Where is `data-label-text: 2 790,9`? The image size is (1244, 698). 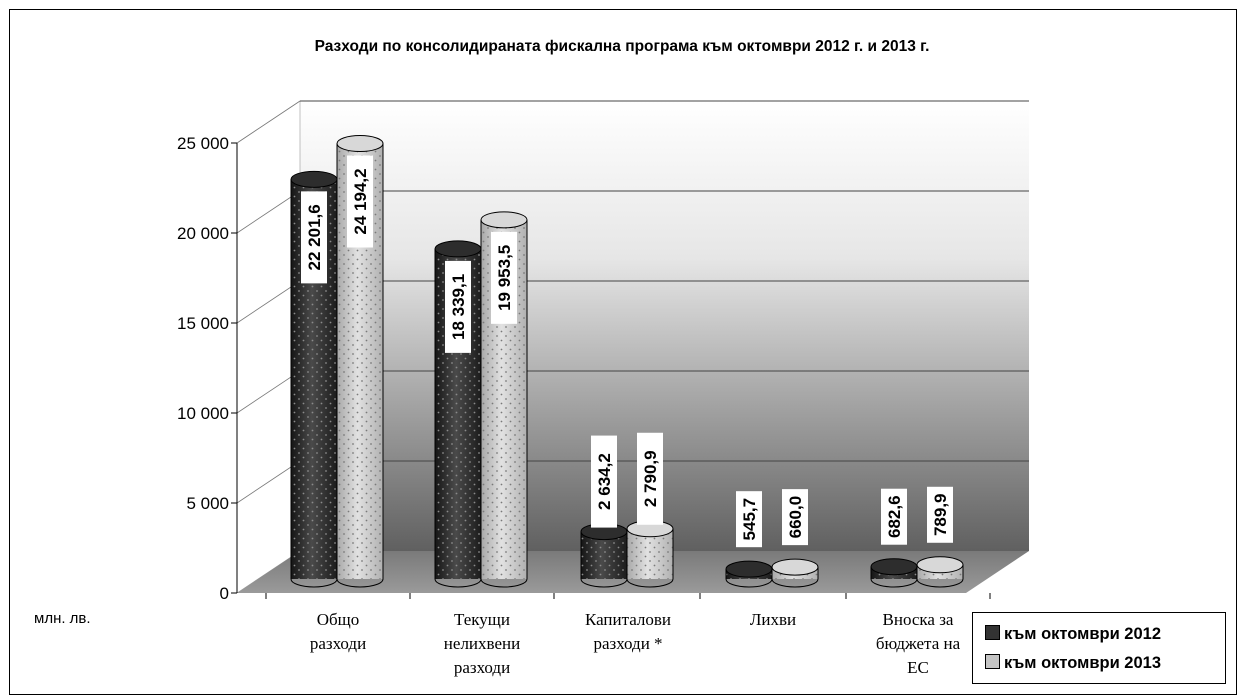 data-label-text: 2 790,9 is located at coordinates (650, 478).